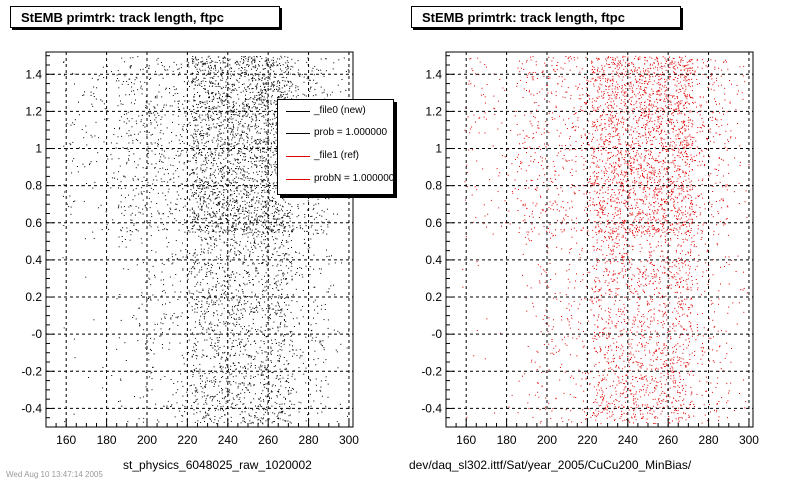  I want to click on left-panel-title: StEMB primtrk: track length, ftpc, so click(145, 17).